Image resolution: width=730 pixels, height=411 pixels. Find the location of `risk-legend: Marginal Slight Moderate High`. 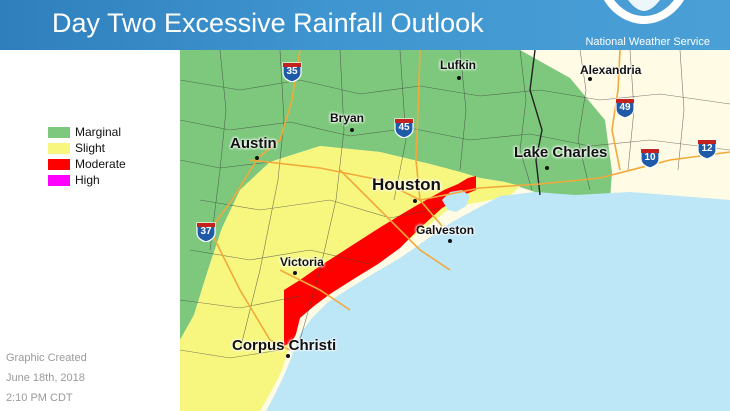

risk-legend: Marginal Slight Moderate High is located at coordinates (87, 156).